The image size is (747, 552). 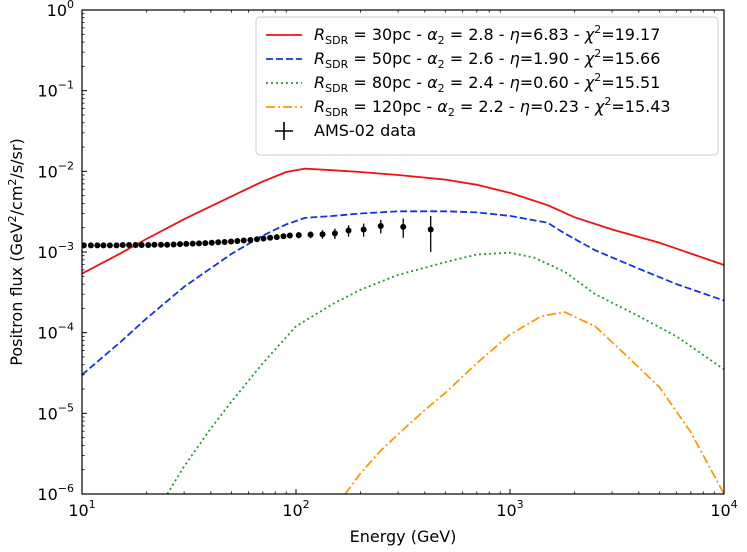 I want to click on y-tick-label: 10⁻³, so click(x=55, y=251).